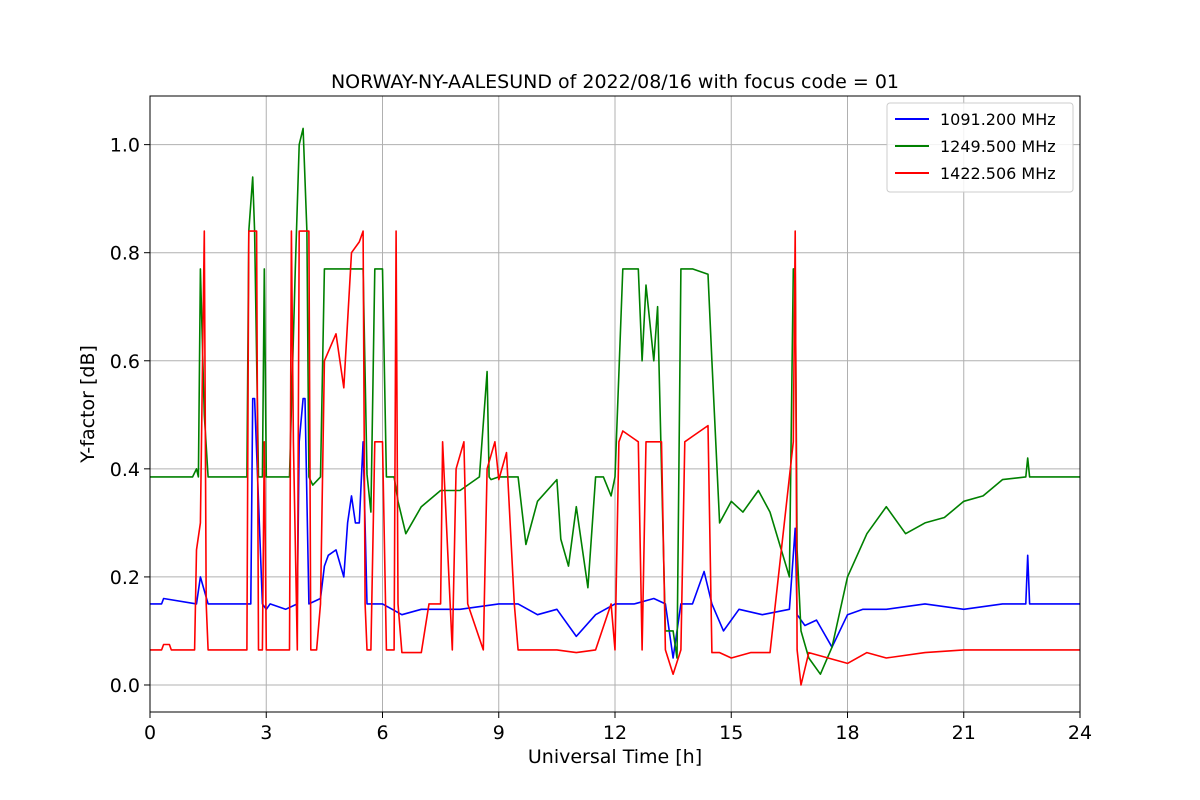 Image resolution: width=1200 pixels, height=800 pixels. Describe the element at coordinates (847, 733) in the screenshot. I see `x-tick-label: 18` at that location.